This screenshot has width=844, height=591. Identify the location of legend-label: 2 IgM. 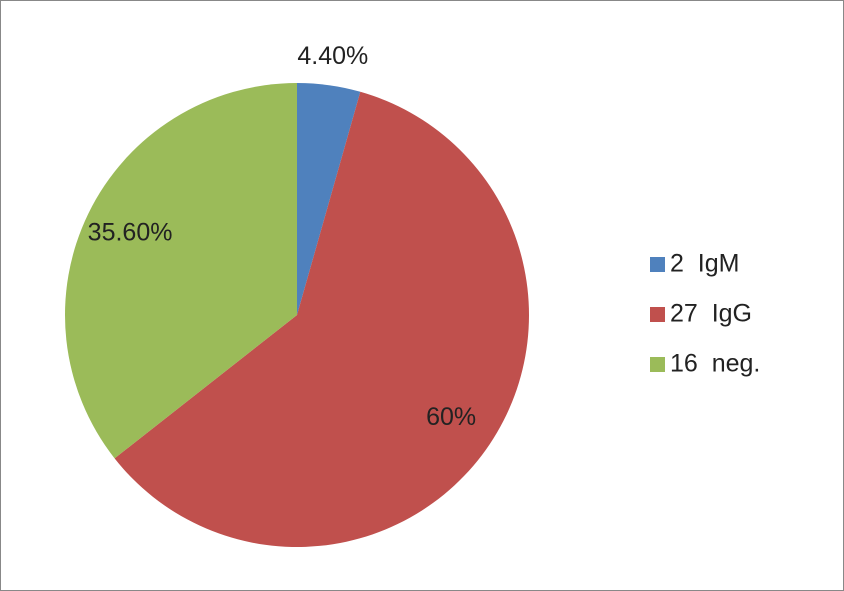
(704, 264).